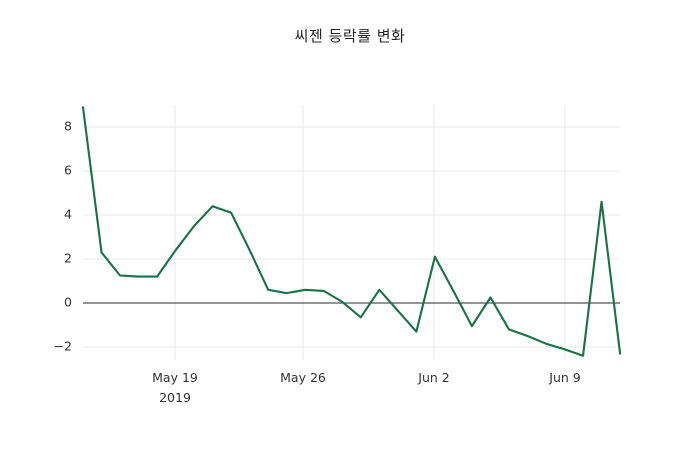 This screenshot has height=450, width=700. What do you see at coordinates (175, 397) in the screenshot?
I see `x-axis-year-label: 2019` at bounding box center [175, 397].